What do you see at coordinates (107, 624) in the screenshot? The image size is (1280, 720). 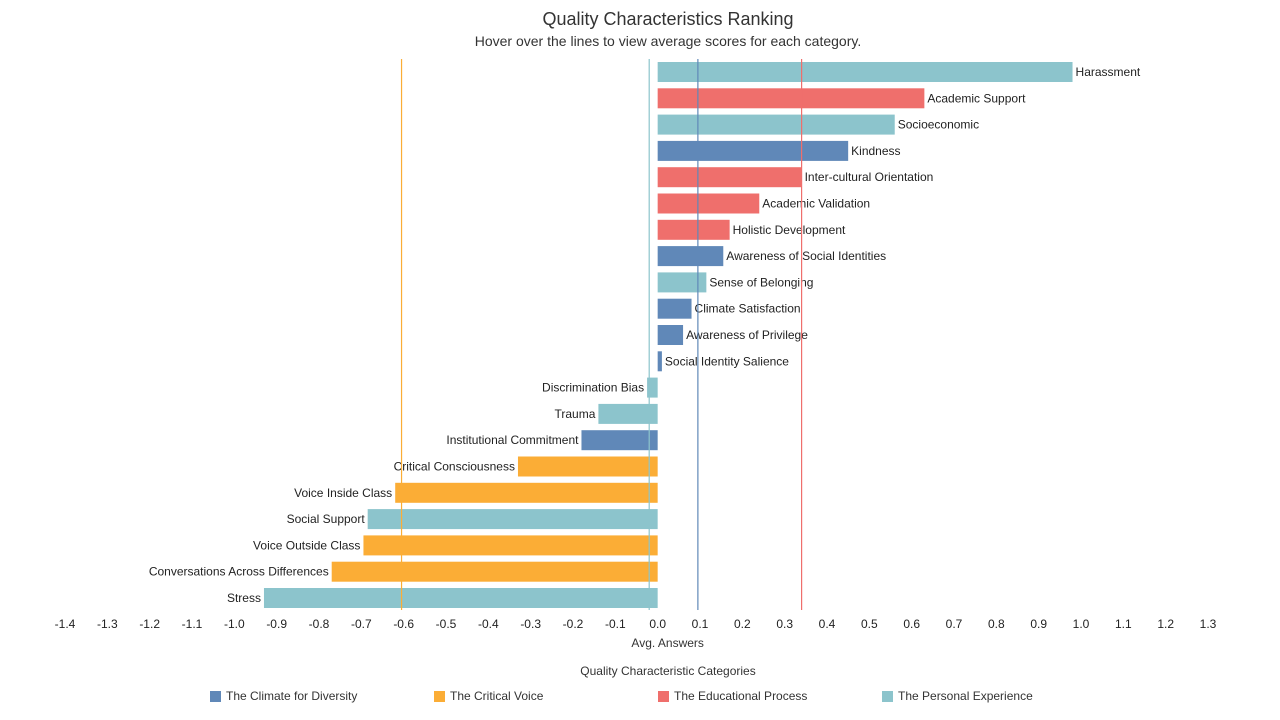 I see `x-tick-label: -1.3` at bounding box center [107, 624].